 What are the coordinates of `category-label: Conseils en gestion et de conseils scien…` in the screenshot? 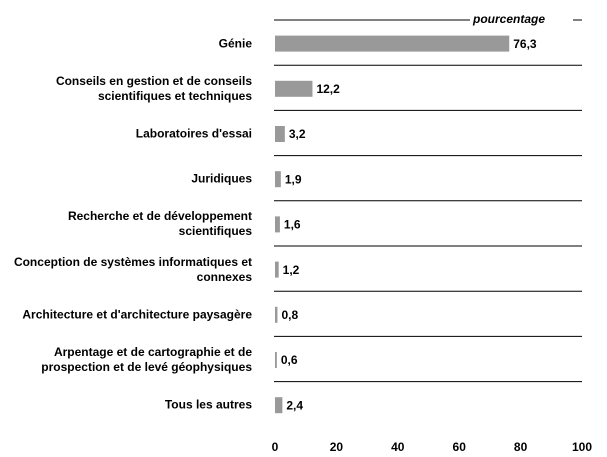 It's located at (153, 88).